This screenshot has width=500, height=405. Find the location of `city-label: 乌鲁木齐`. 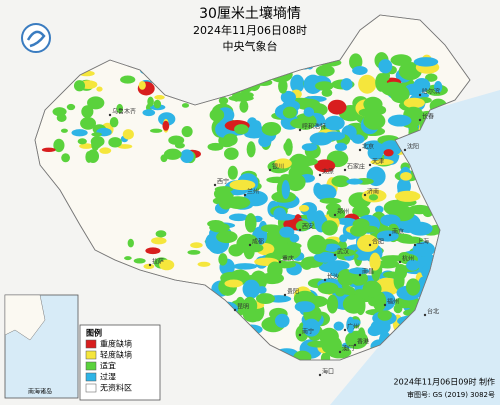

city-label: 乌鲁木齐 is located at coordinates (124, 112).